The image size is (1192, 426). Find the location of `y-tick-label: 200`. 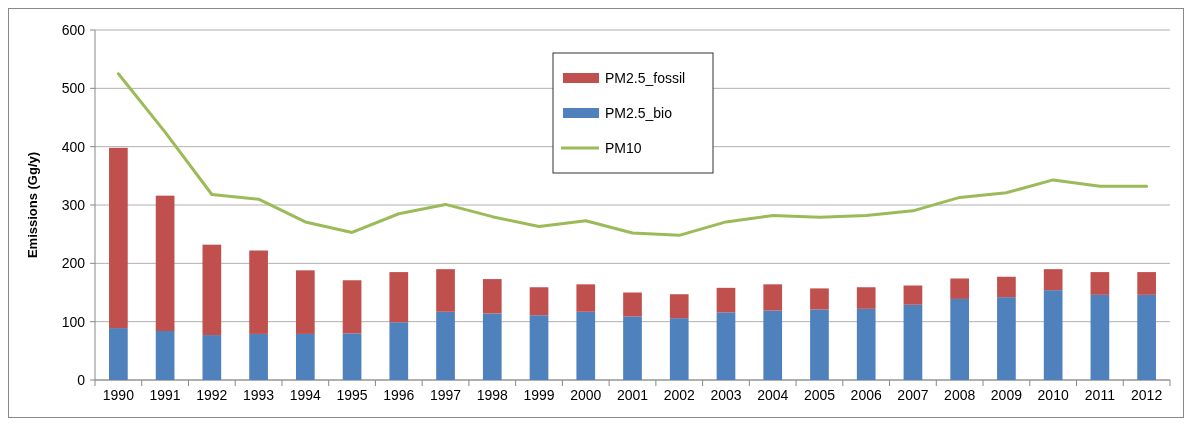

y-tick-label: 200 is located at coordinates (73, 263).